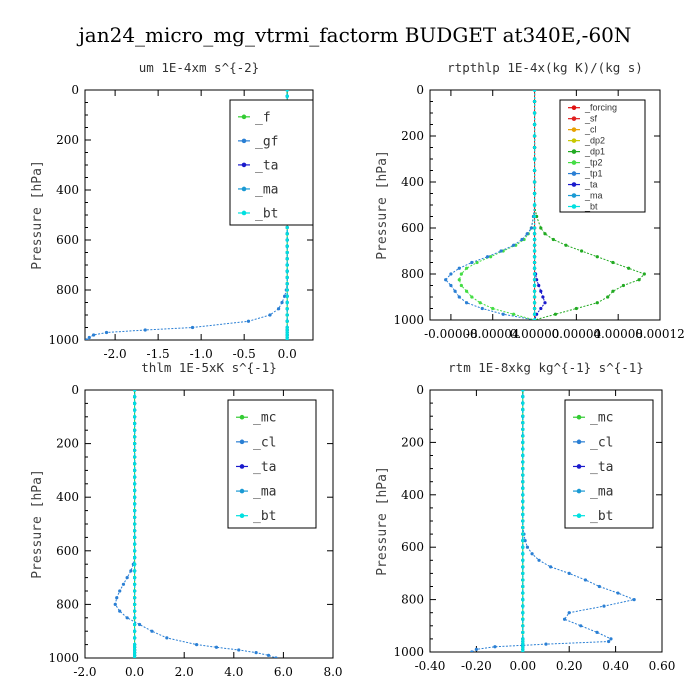 The height and width of the screenshot is (700, 700). I want to click on y-tick-label: 1000, so click(63, 658).